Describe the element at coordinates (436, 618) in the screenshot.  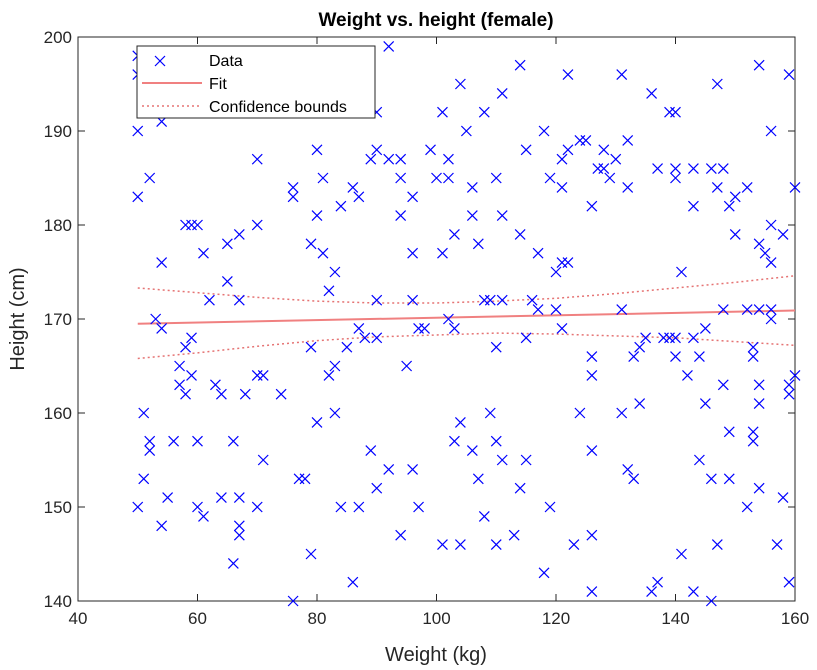
I see `x-tick-label: 100` at that location.